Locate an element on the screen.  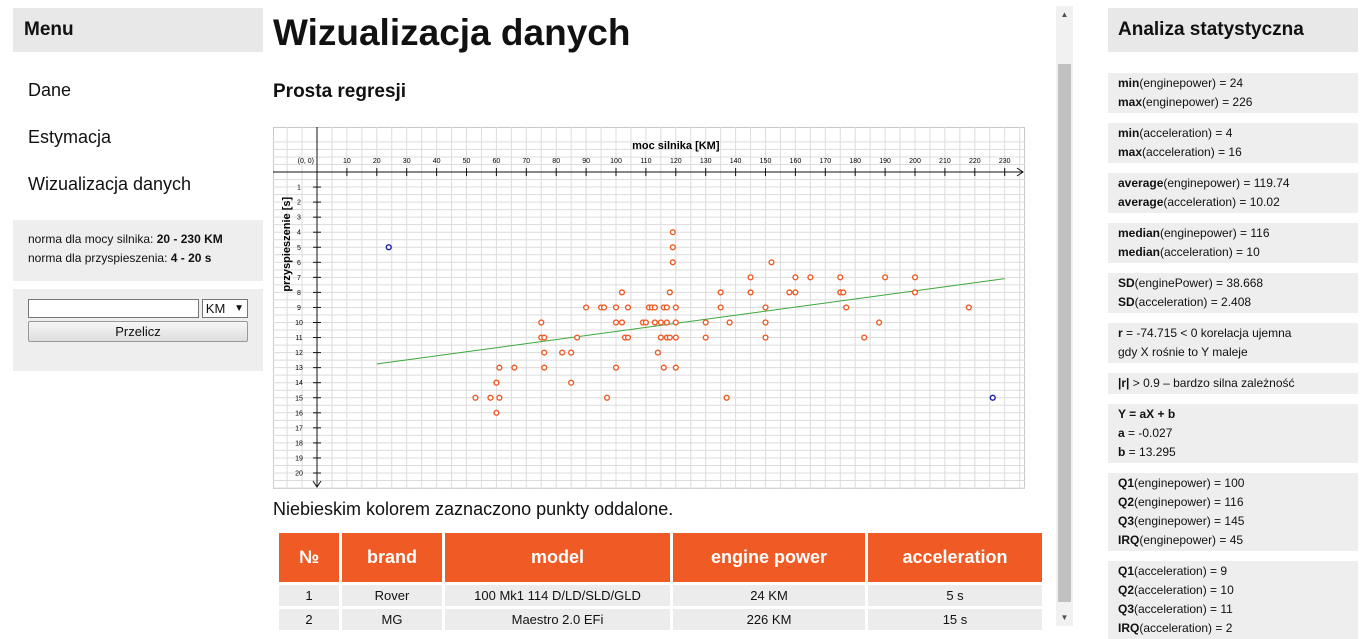
stat-key: Q1 is located at coordinates (1126, 483).